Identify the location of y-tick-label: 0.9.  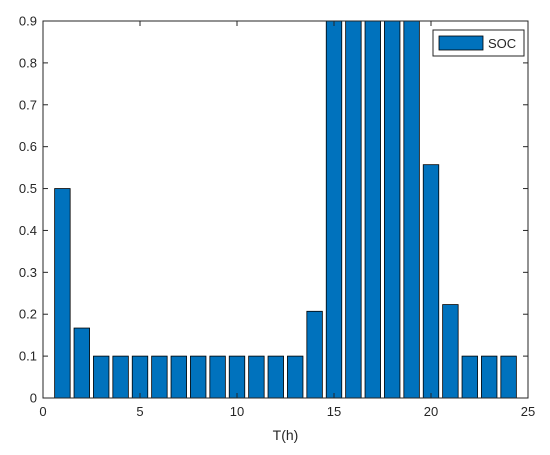
(28, 21).